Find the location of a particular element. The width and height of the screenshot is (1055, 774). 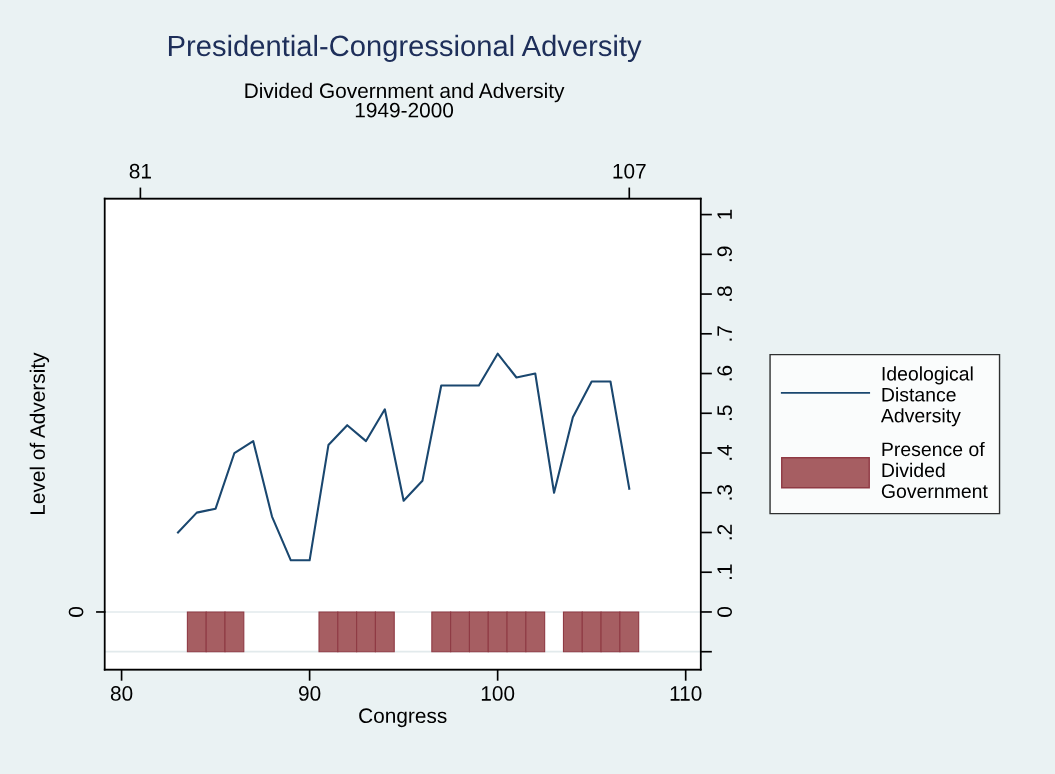

legend-label: Presence of Divided Government is located at coordinates (934, 470).